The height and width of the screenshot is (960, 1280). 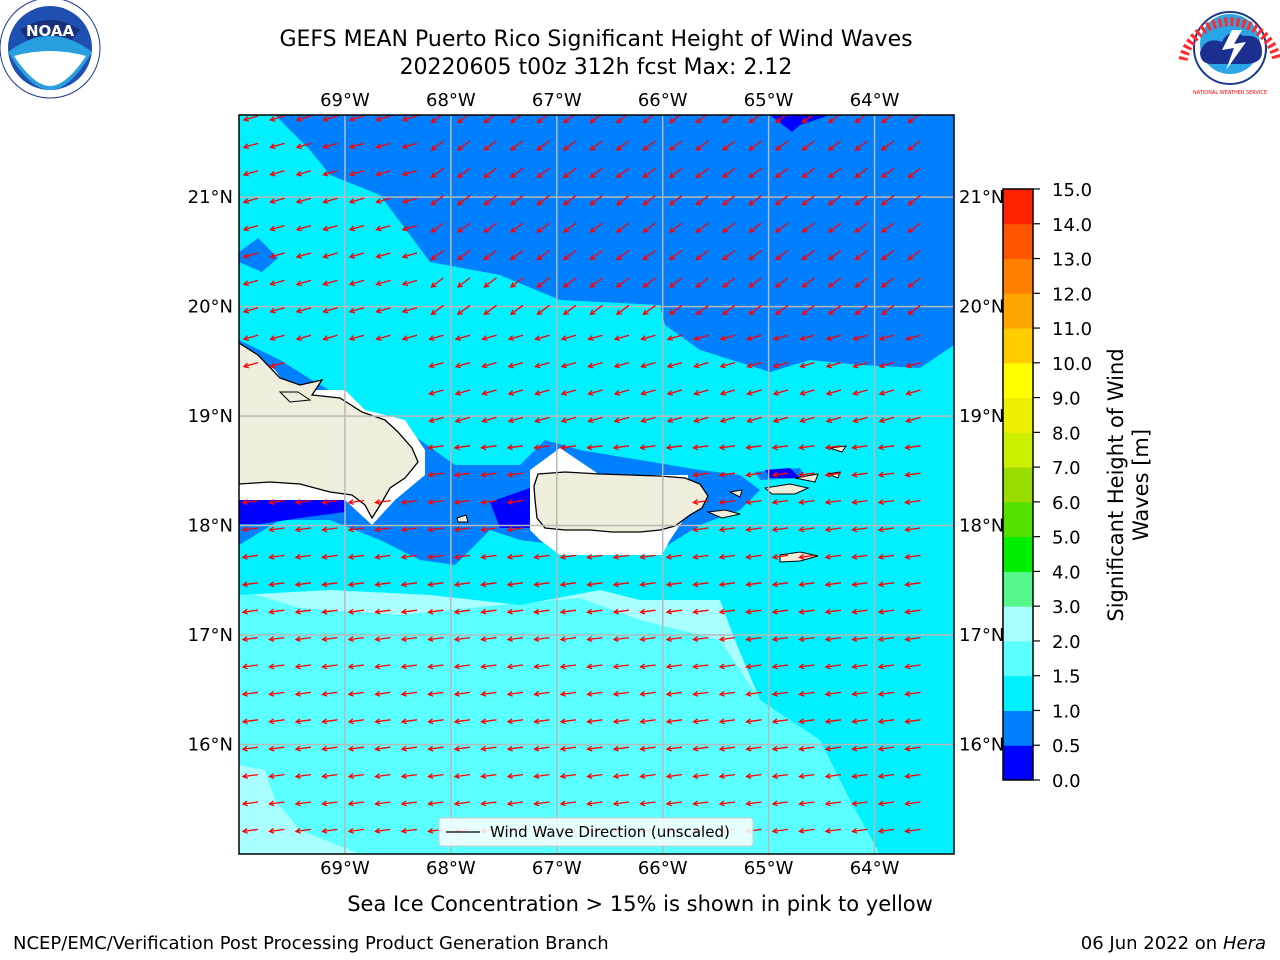 What do you see at coordinates (1229, 49) in the screenshot?
I see `nws-logo: NATIONAL WEATHER SERVICE` at bounding box center [1229, 49].